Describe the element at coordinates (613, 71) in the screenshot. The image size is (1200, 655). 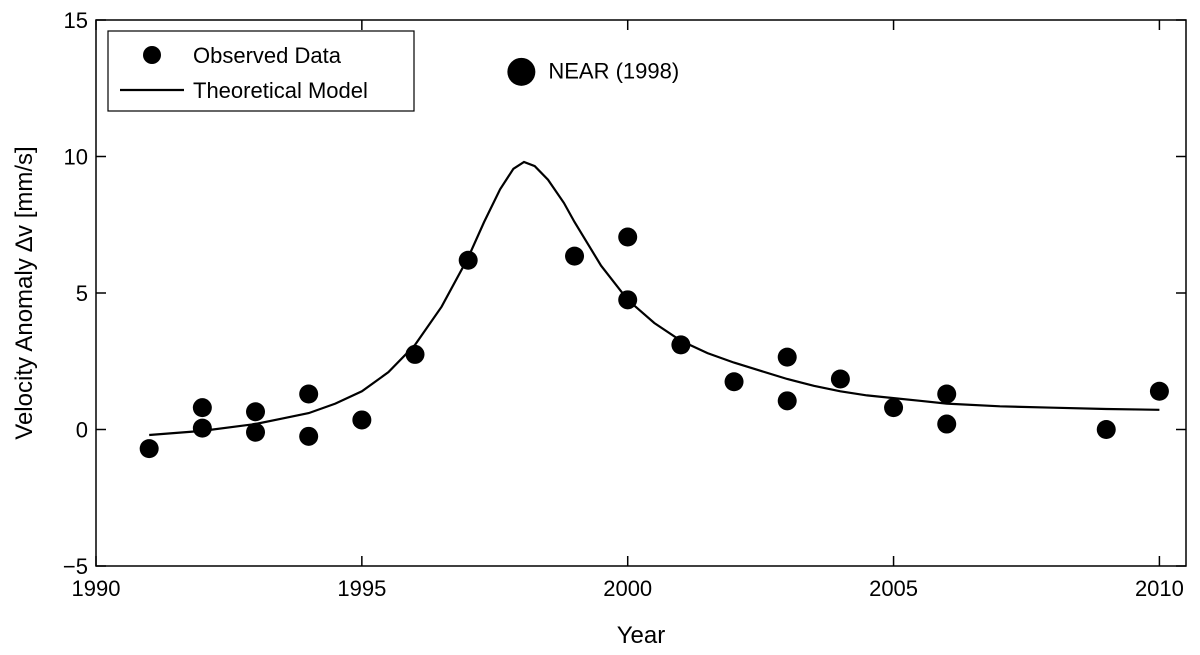
I see `near-label: NEAR (1998)` at that location.